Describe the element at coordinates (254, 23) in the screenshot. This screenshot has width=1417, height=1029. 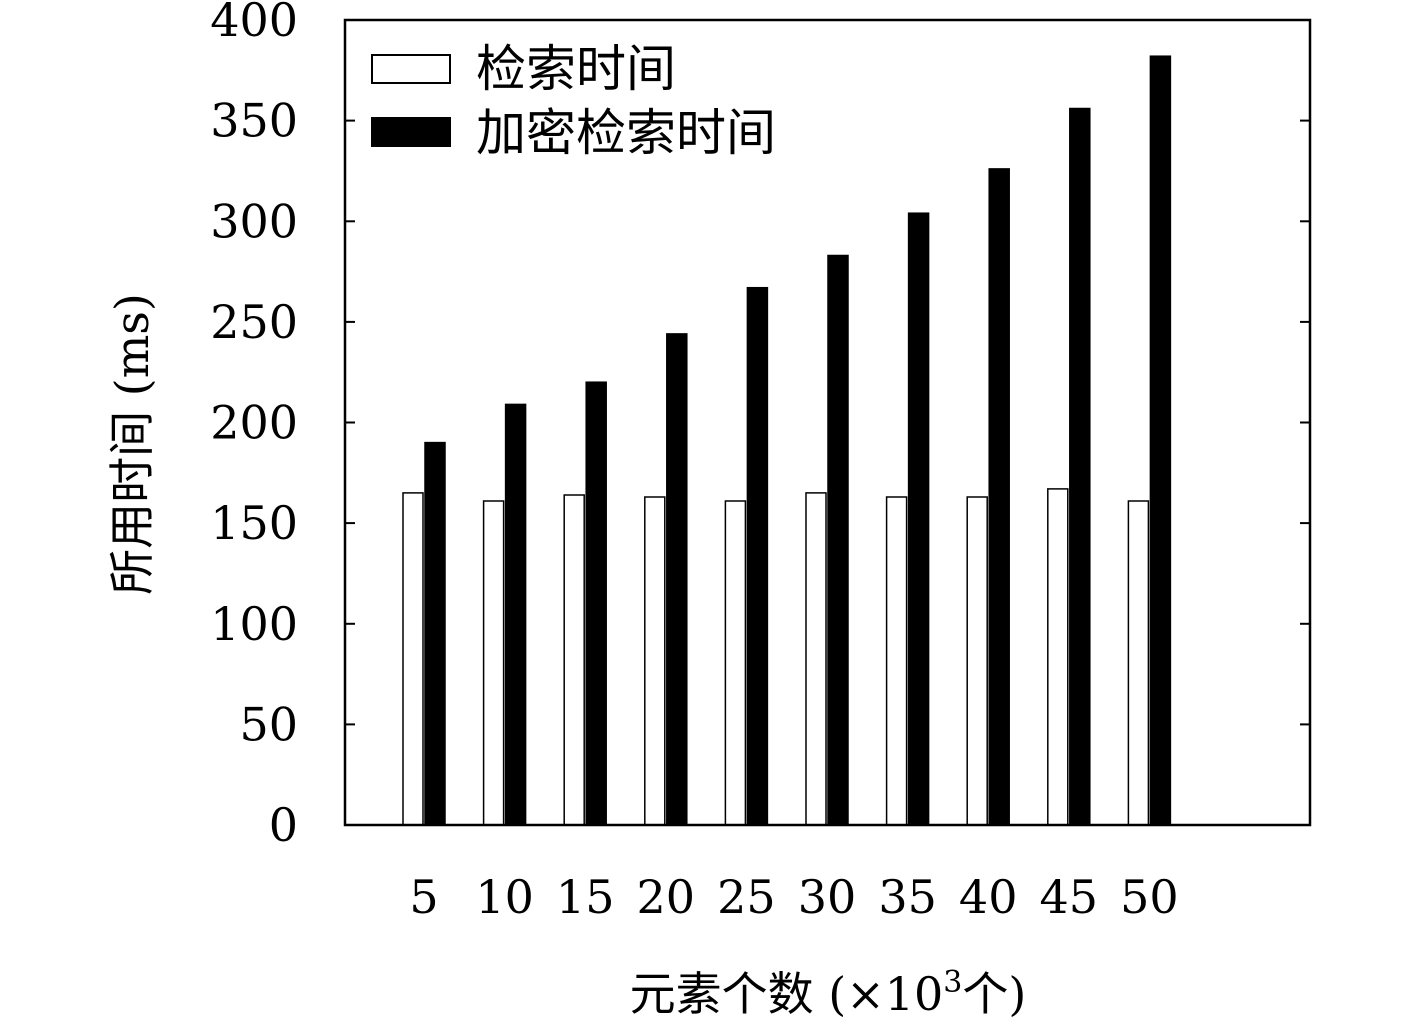
I see `y-tick-label-400: 400` at that location.